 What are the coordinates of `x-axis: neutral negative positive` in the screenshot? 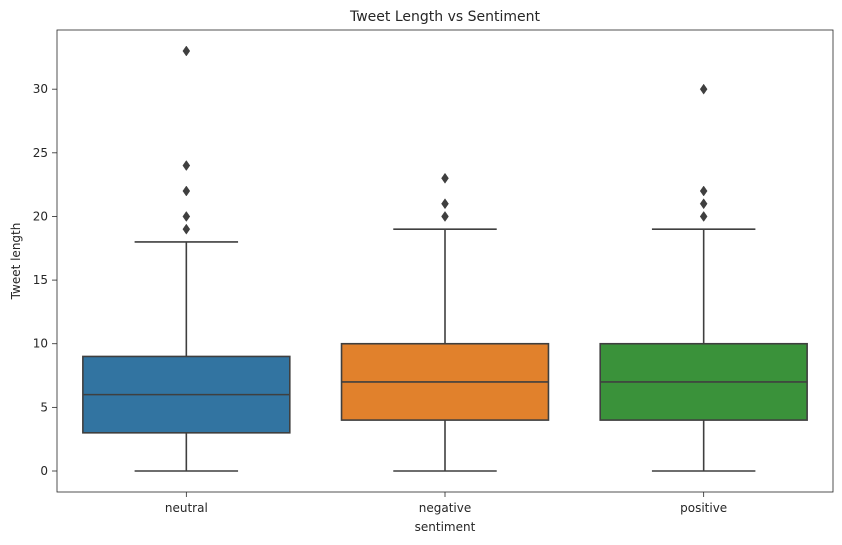 It's located at (446, 503).